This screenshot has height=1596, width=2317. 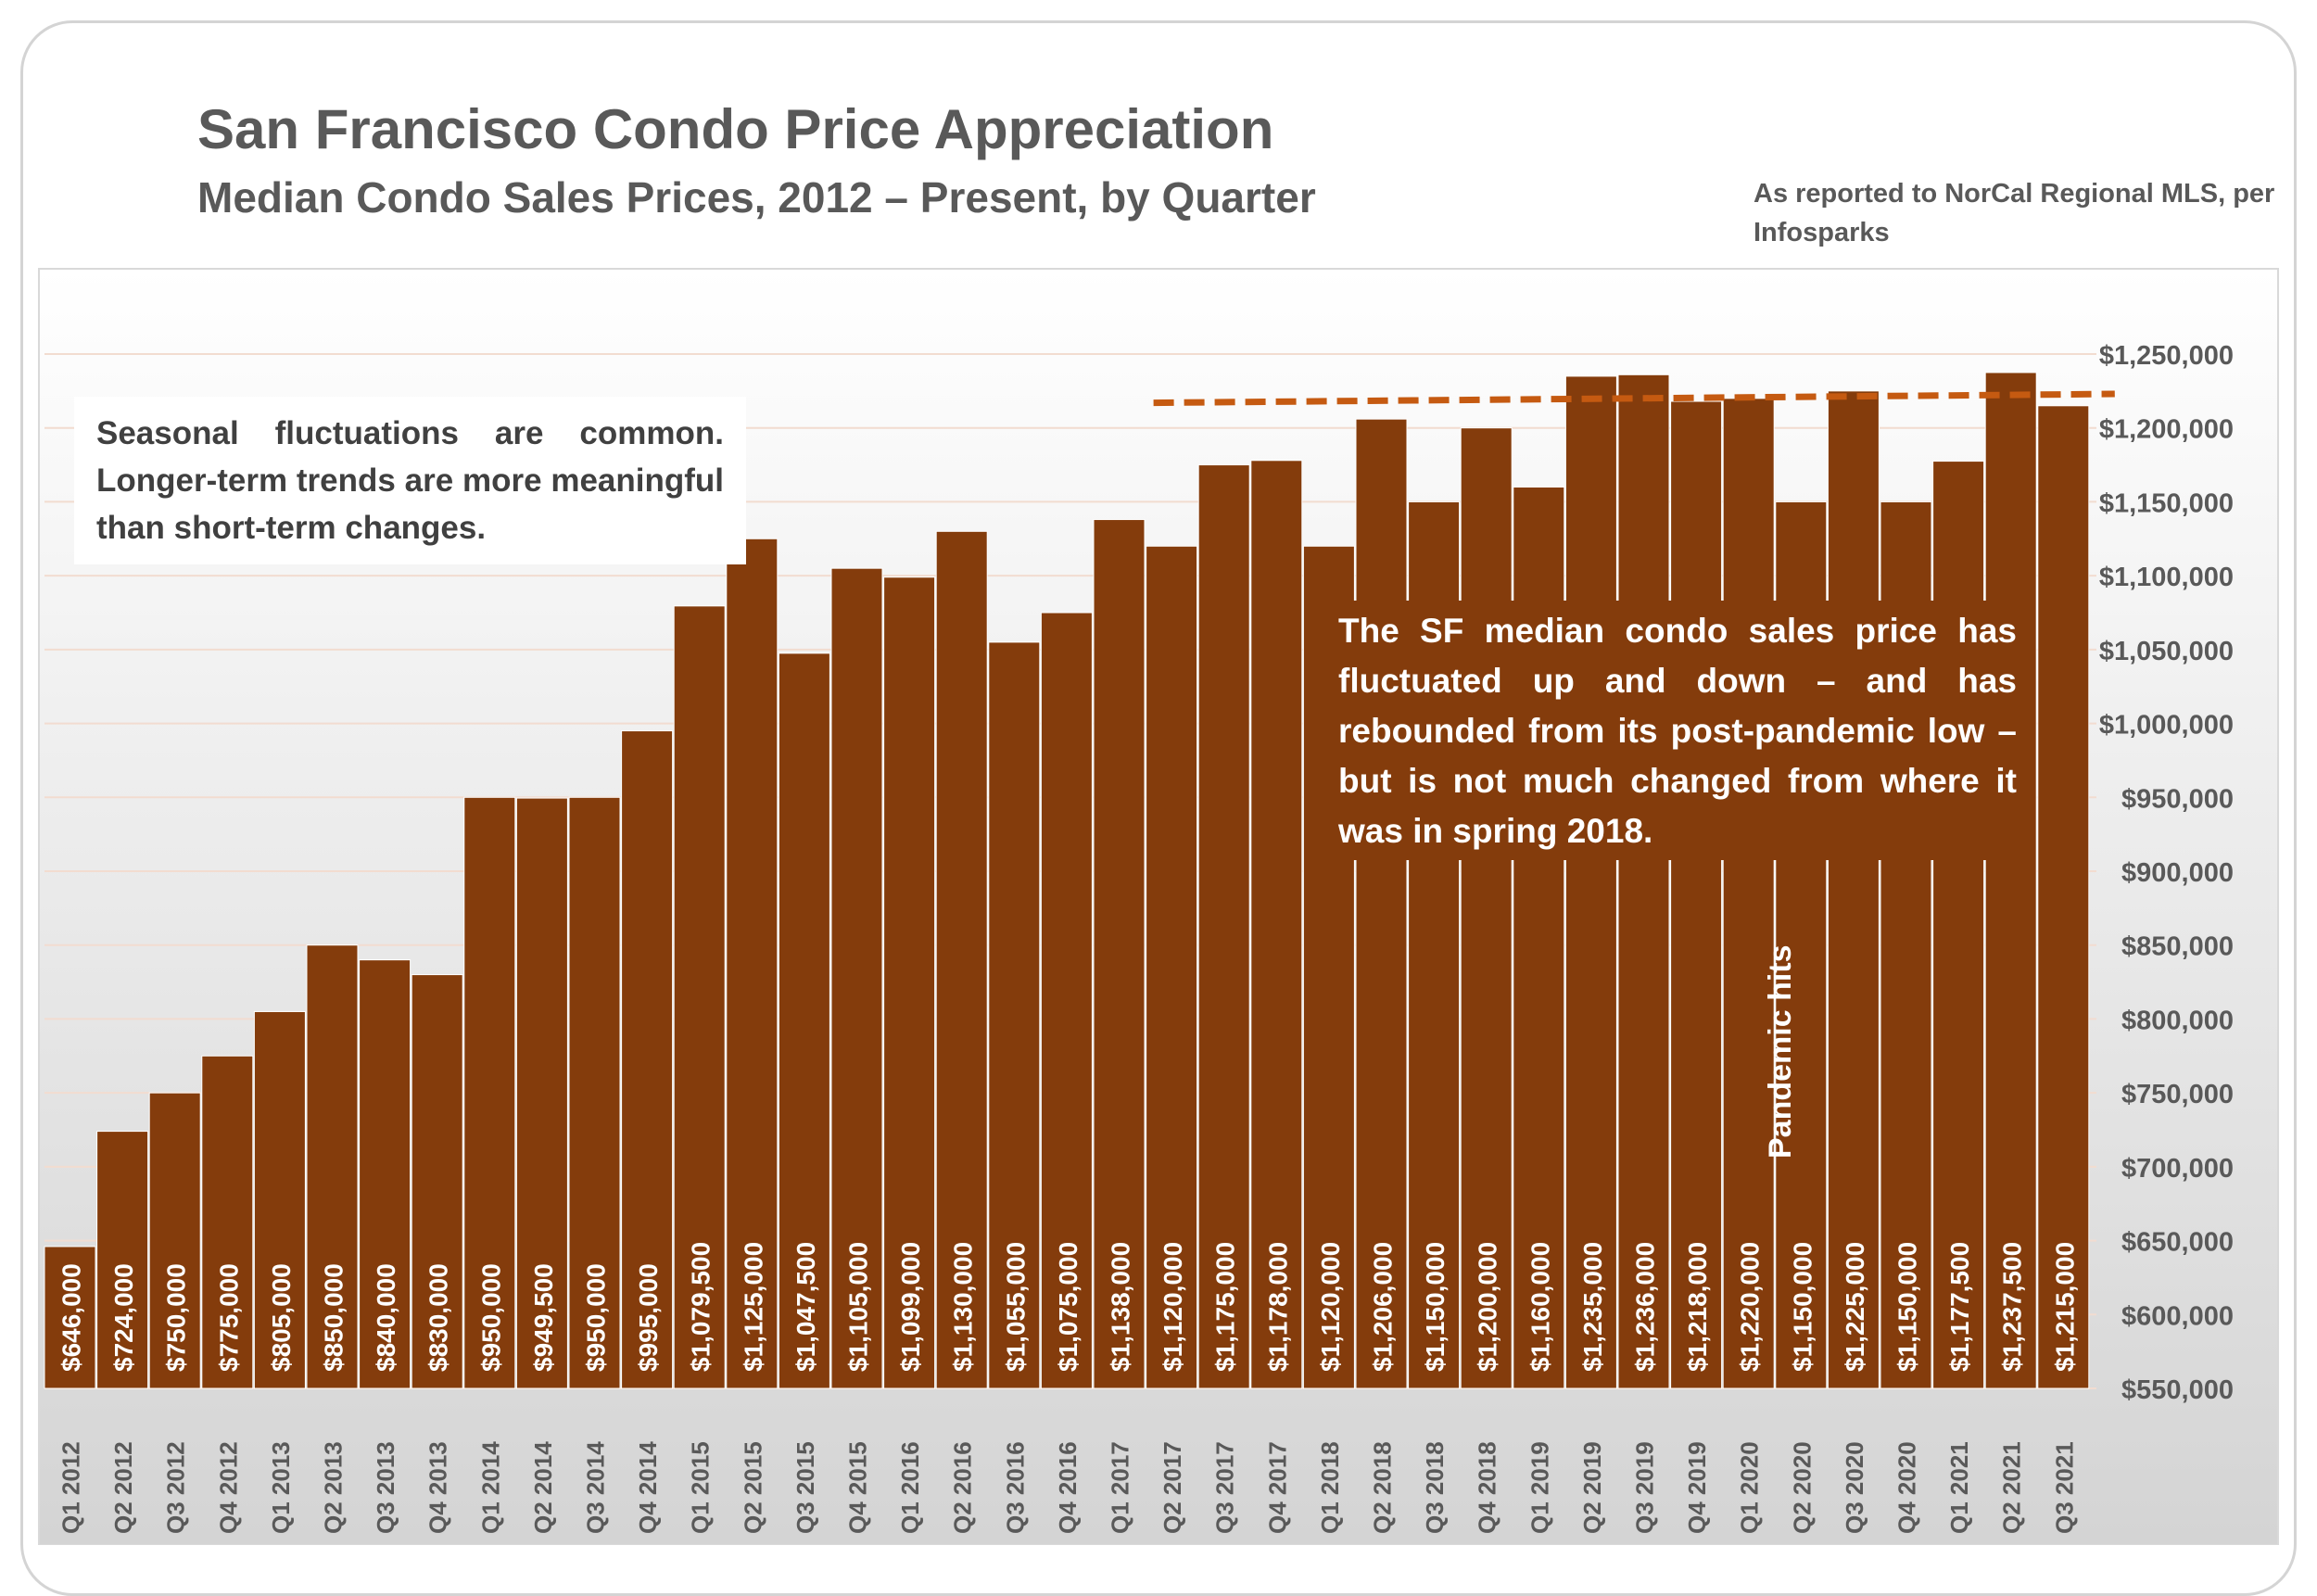 What do you see at coordinates (1539, 1488) in the screenshot?
I see `x-tick-label: Q1 2019` at bounding box center [1539, 1488].